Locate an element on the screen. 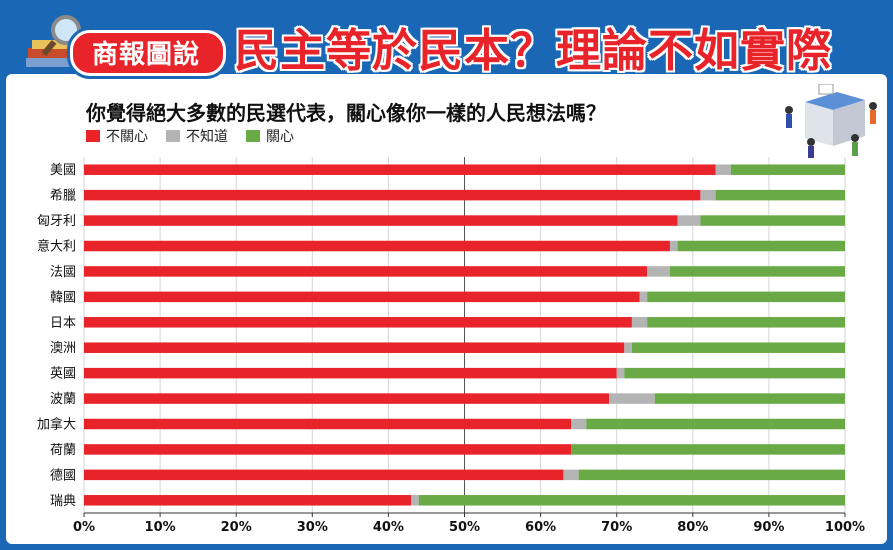  legend-swatch-green is located at coordinates (253, 136).